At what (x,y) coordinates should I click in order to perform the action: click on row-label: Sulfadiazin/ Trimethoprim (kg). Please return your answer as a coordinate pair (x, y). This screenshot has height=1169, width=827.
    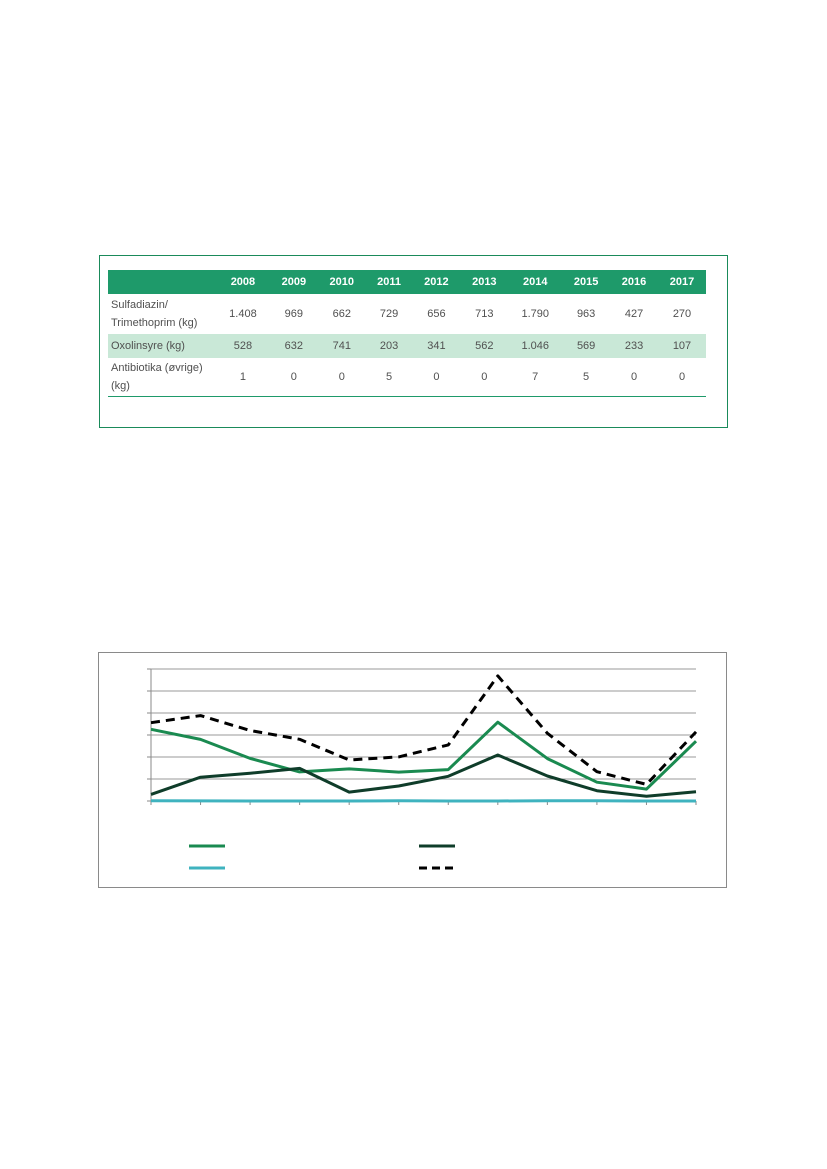
    Looking at the image, I should click on (162, 314).